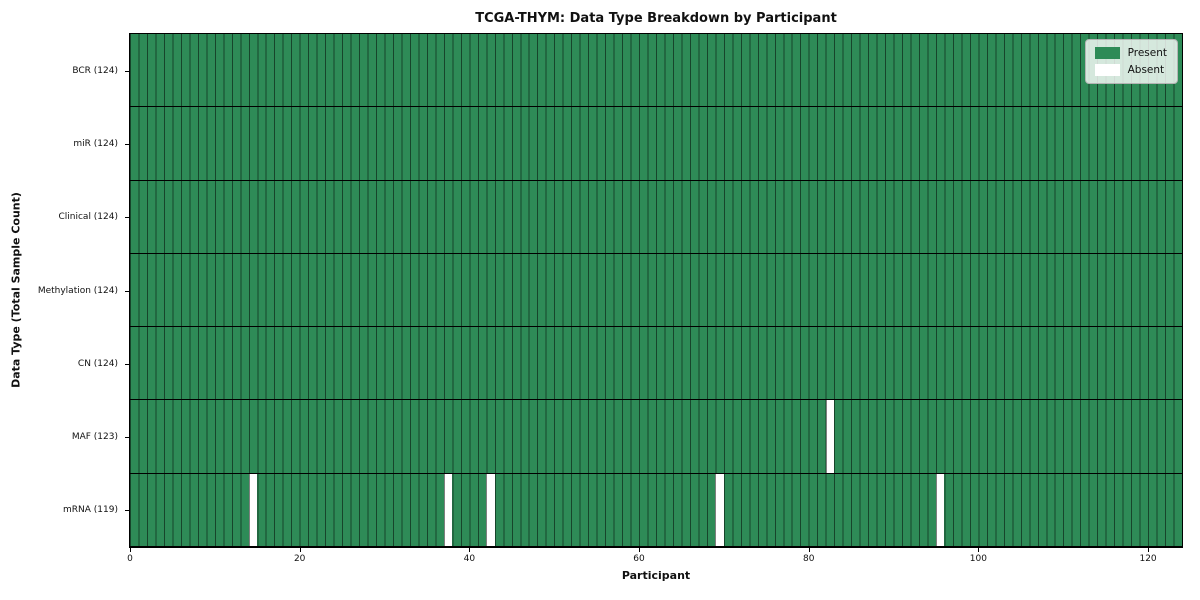 The width and height of the screenshot is (1200, 600). What do you see at coordinates (1148, 559) in the screenshot?
I see `x-tick-label: 120` at bounding box center [1148, 559].